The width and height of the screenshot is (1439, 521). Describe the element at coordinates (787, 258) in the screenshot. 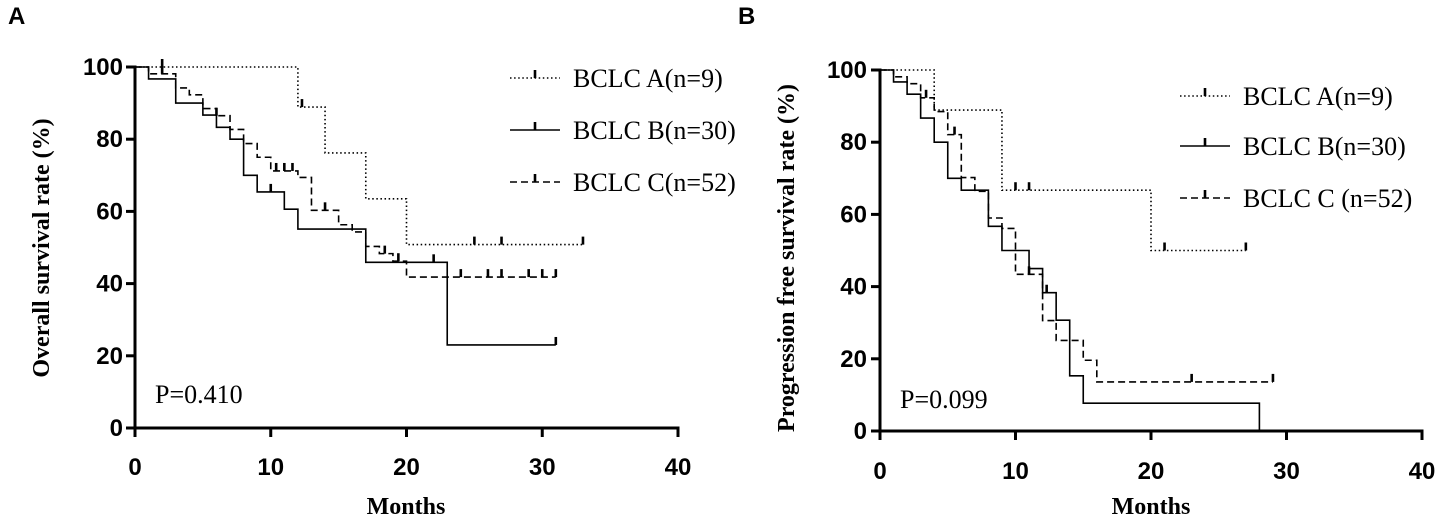

I see `y-axis-title: Progression free survival rate (%)` at that location.